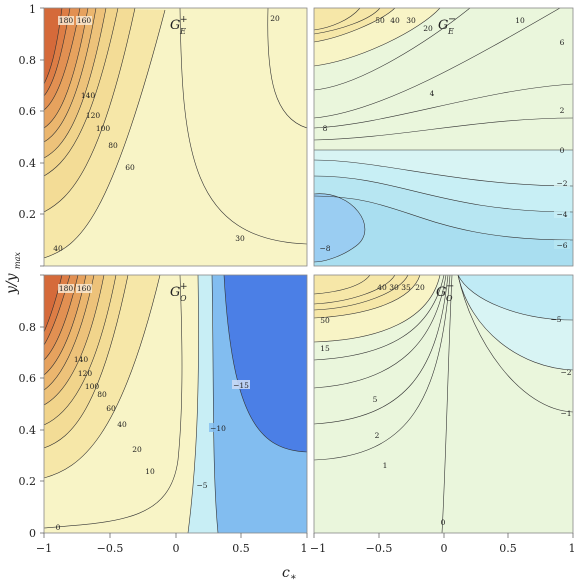 This screenshot has height=585, width=581. Describe the element at coordinates (286, 573) in the screenshot. I see `svg-text: c` at that location.